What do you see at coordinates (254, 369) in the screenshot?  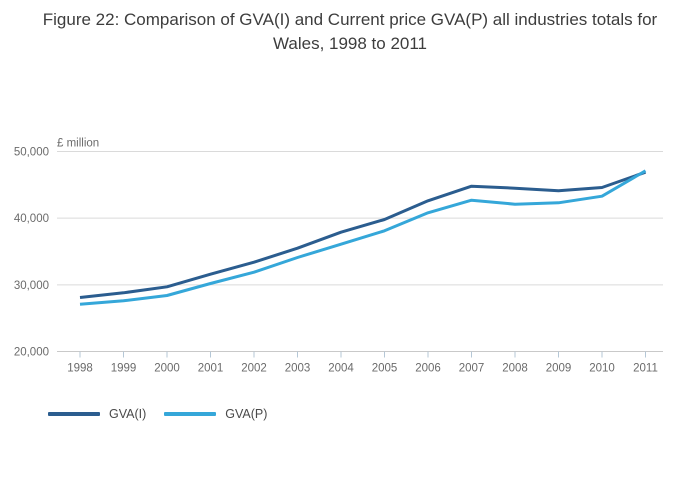 I see `x-axis-tick-label: 2002` at bounding box center [254, 369].